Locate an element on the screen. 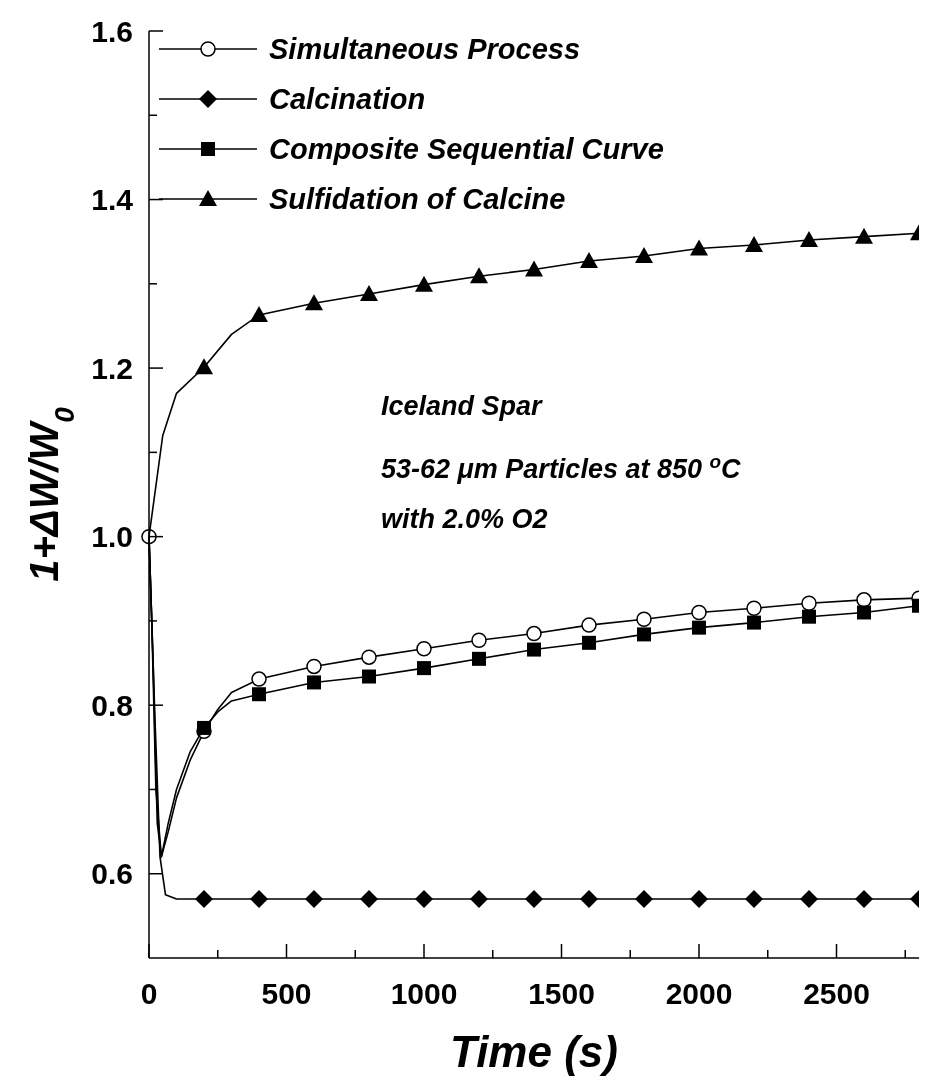  y-tick-label: 1.4 is located at coordinates (112, 200).